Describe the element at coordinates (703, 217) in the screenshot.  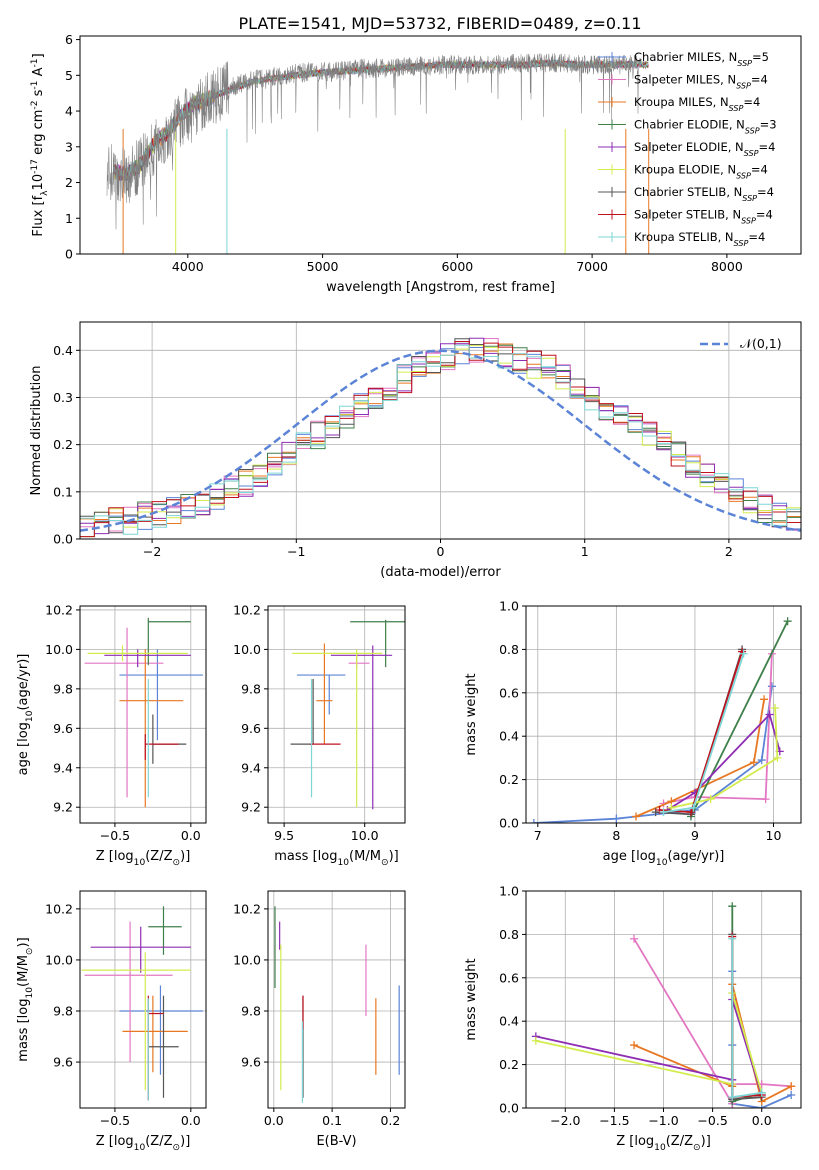
I see `legend-entry-text: Salpeter STELIB, NSSP=4` at that location.